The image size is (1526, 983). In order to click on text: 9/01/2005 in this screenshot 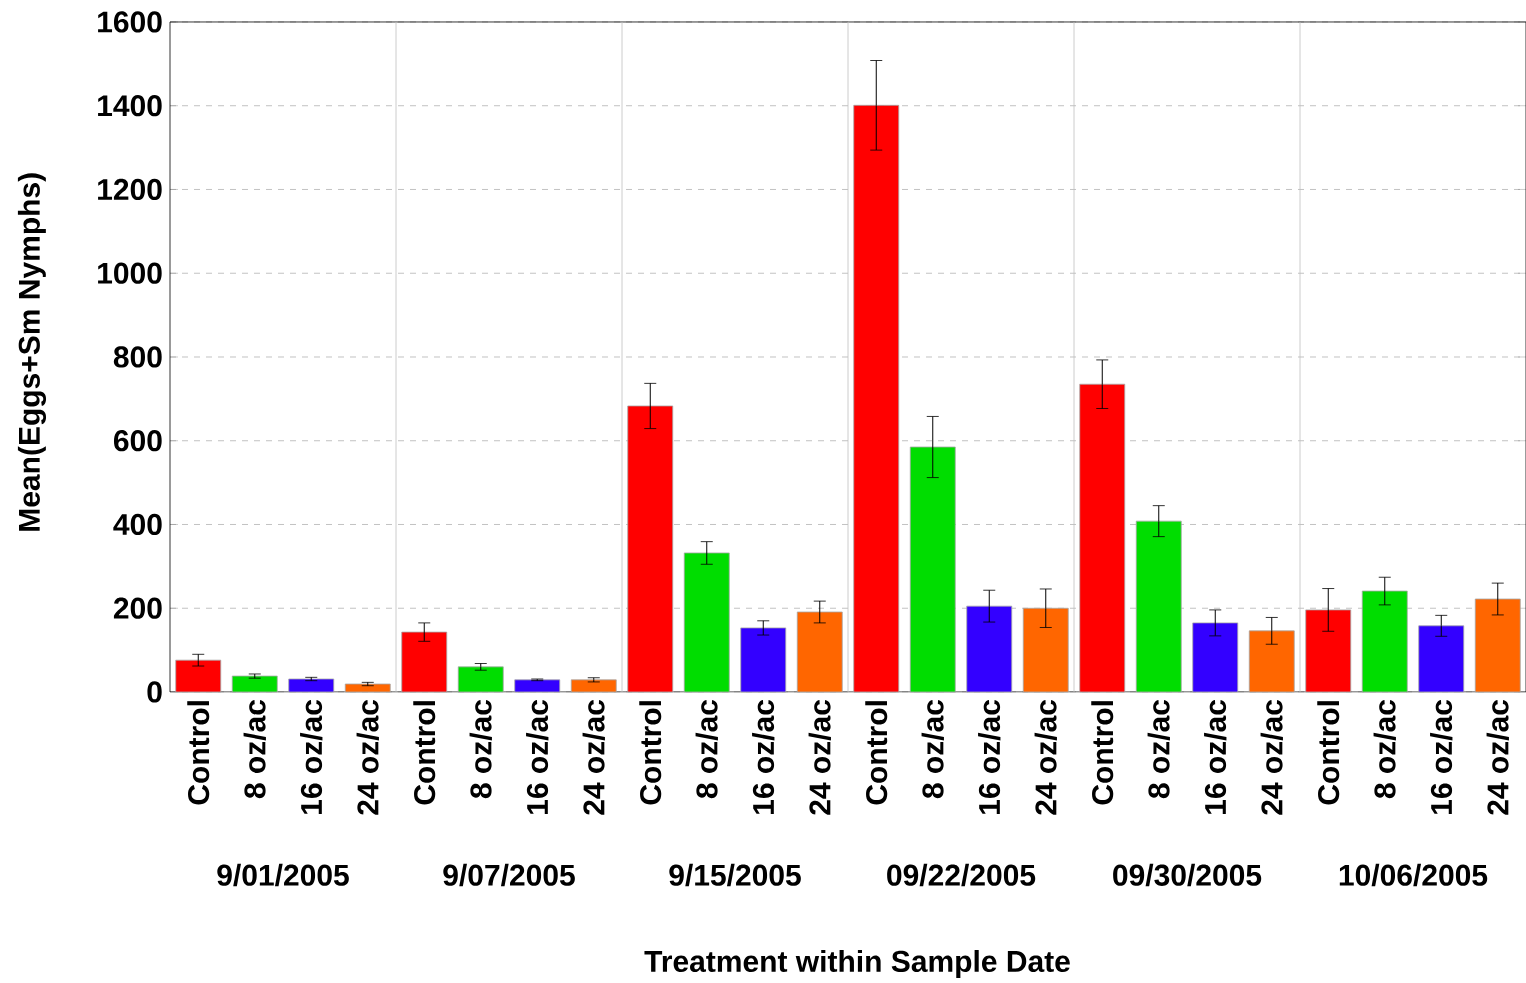, I will do `click(283, 875)`.